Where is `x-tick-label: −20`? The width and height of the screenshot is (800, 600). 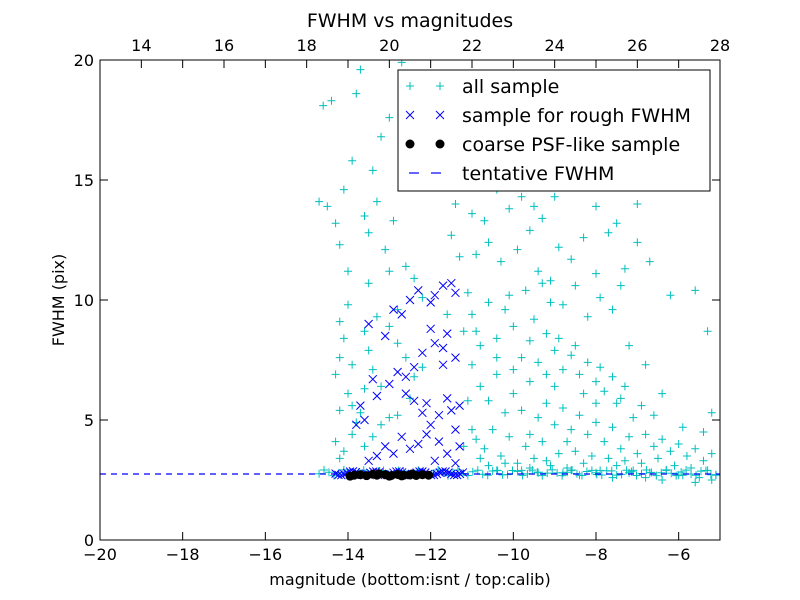
x-tick-label: −20 is located at coordinates (100, 554).